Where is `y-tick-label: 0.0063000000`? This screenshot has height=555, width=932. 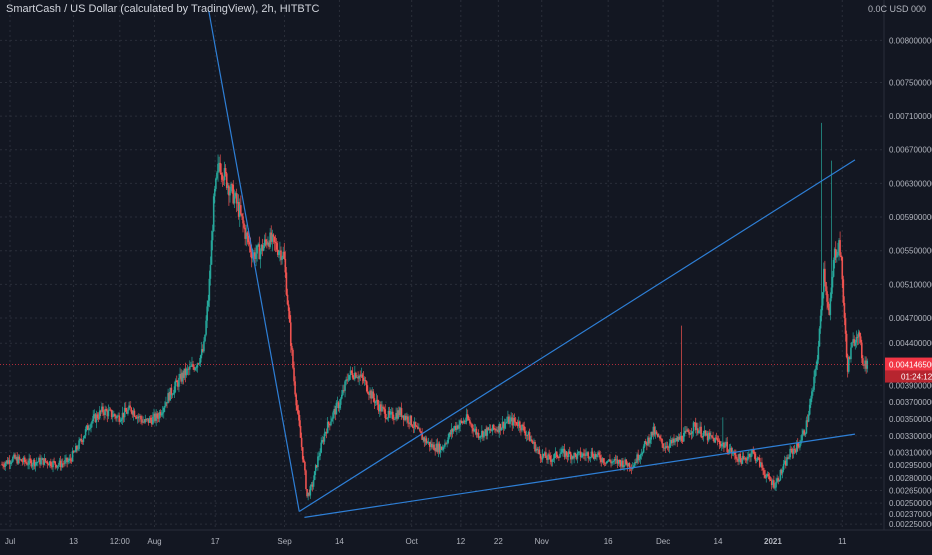 y-tick-label: 0.0063000000 is located at coordinates (910, 183).